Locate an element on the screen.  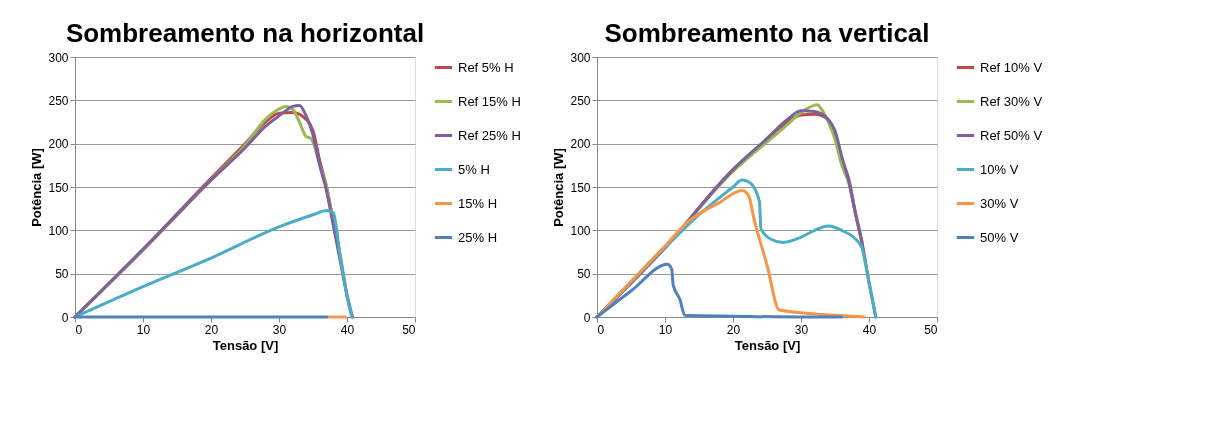
legend-label: 10% V is located at coordinates (999, 169).